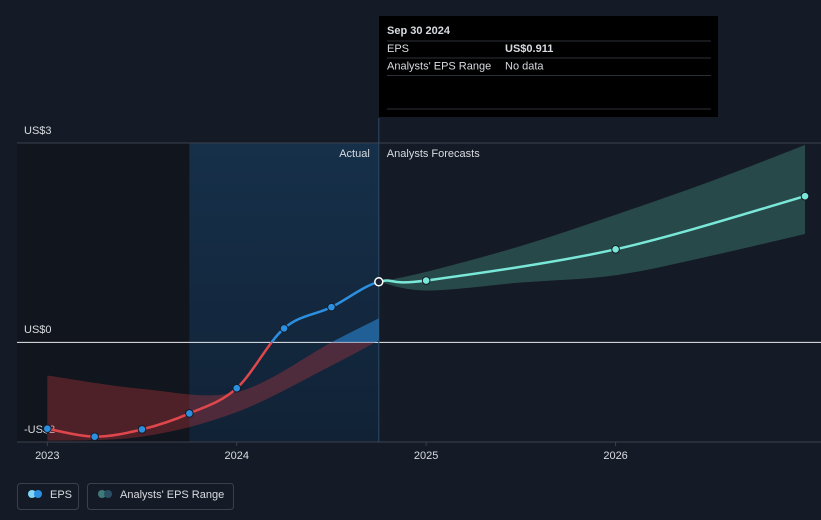  What do you see at coordinates (38, 330) in the screenshot?
I see `y-tick-label: US$0` at bounding box center [38, 330].